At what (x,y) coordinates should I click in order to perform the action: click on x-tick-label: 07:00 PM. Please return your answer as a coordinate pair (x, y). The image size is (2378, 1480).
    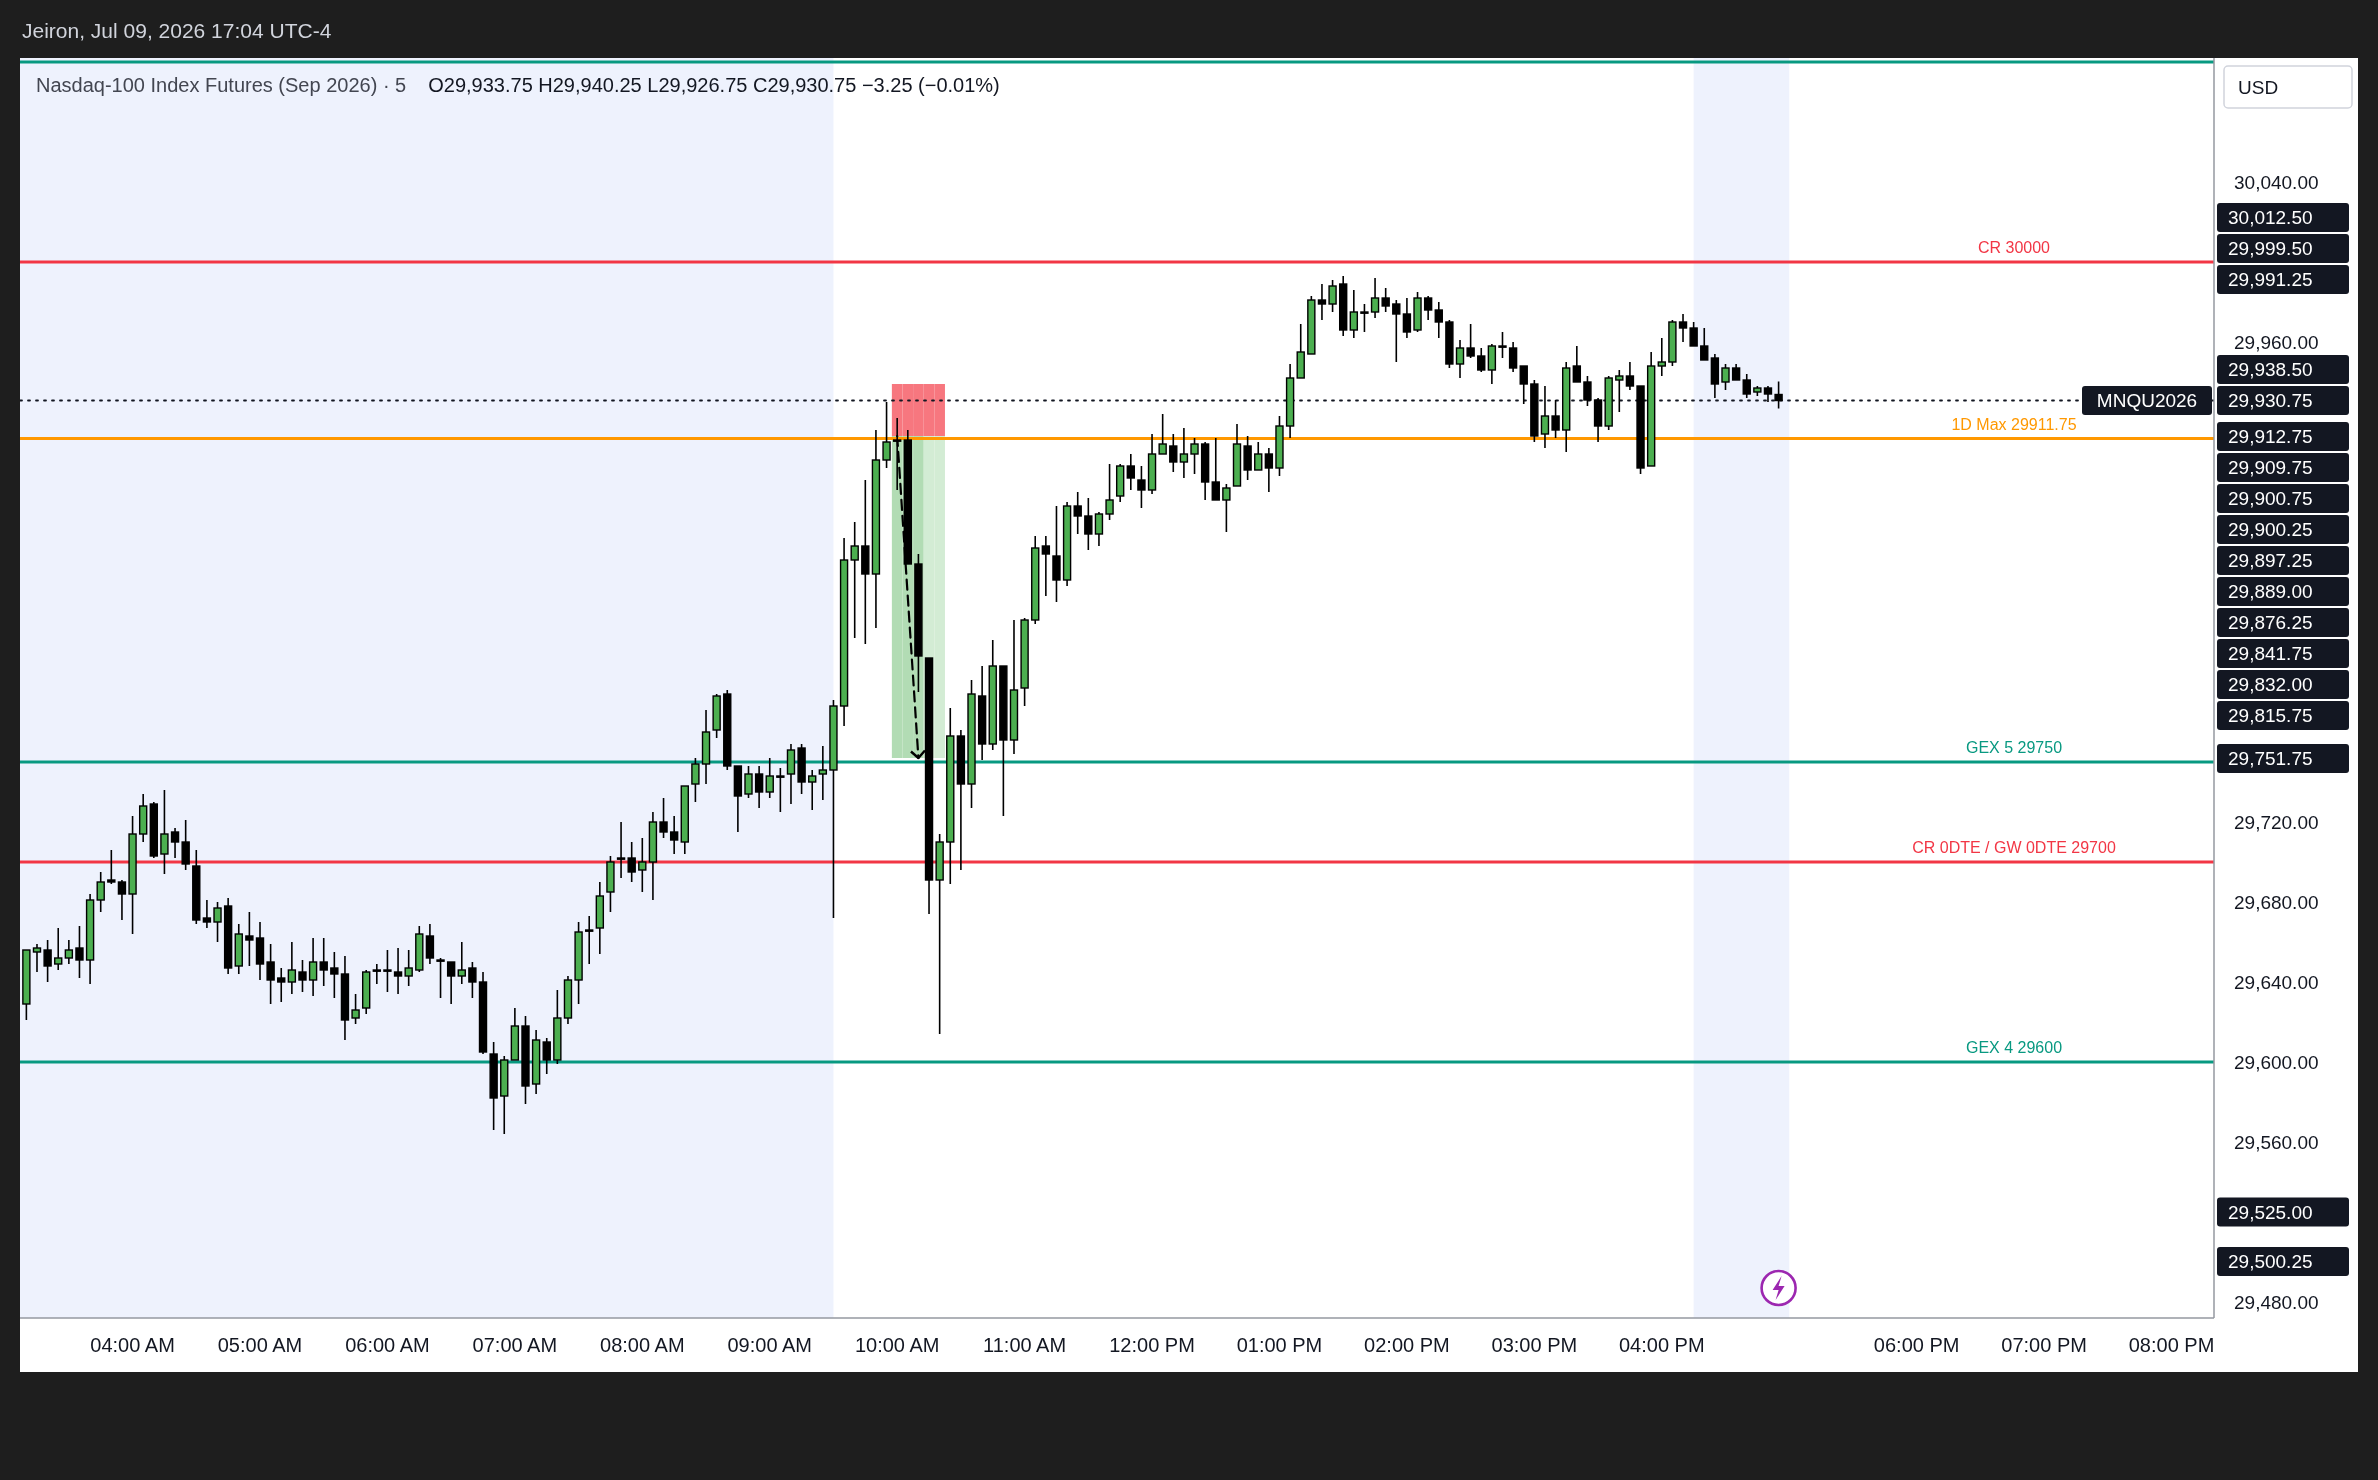
    Looking at the image, I should click on (2044, 1345).